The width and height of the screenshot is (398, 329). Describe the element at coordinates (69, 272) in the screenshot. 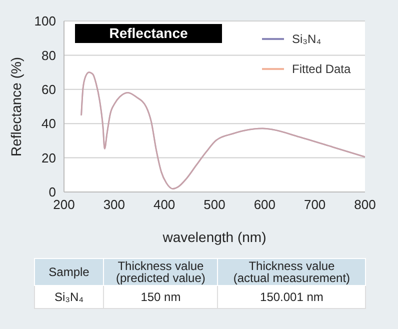

I see `text: Sample` at that location.